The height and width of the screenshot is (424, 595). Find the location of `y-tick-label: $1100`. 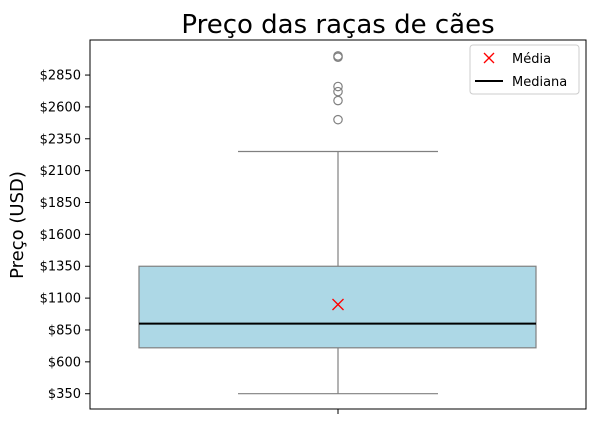

y-tick-label: $1100 is located at coordinates (60, 299).